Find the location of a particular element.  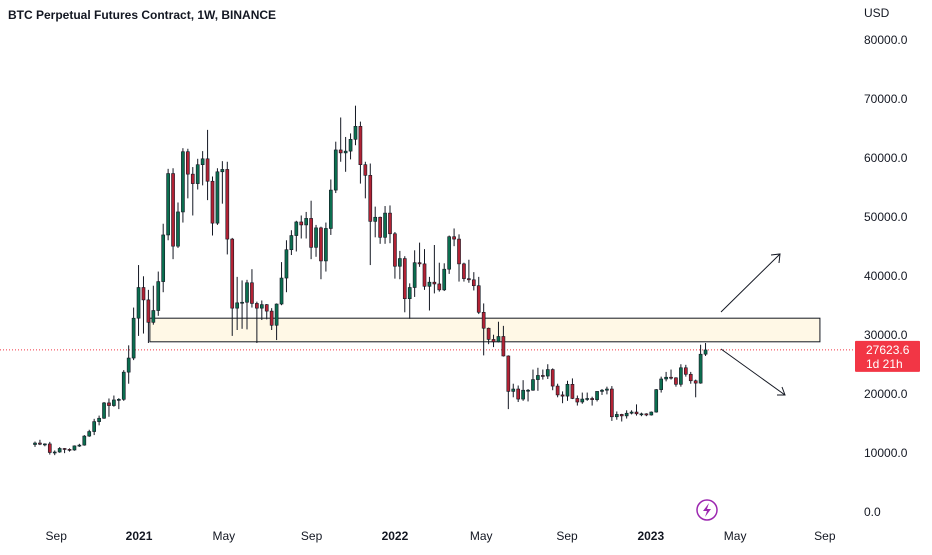

y-tick-label: 60000.0 is located at coordinates (886, 158).